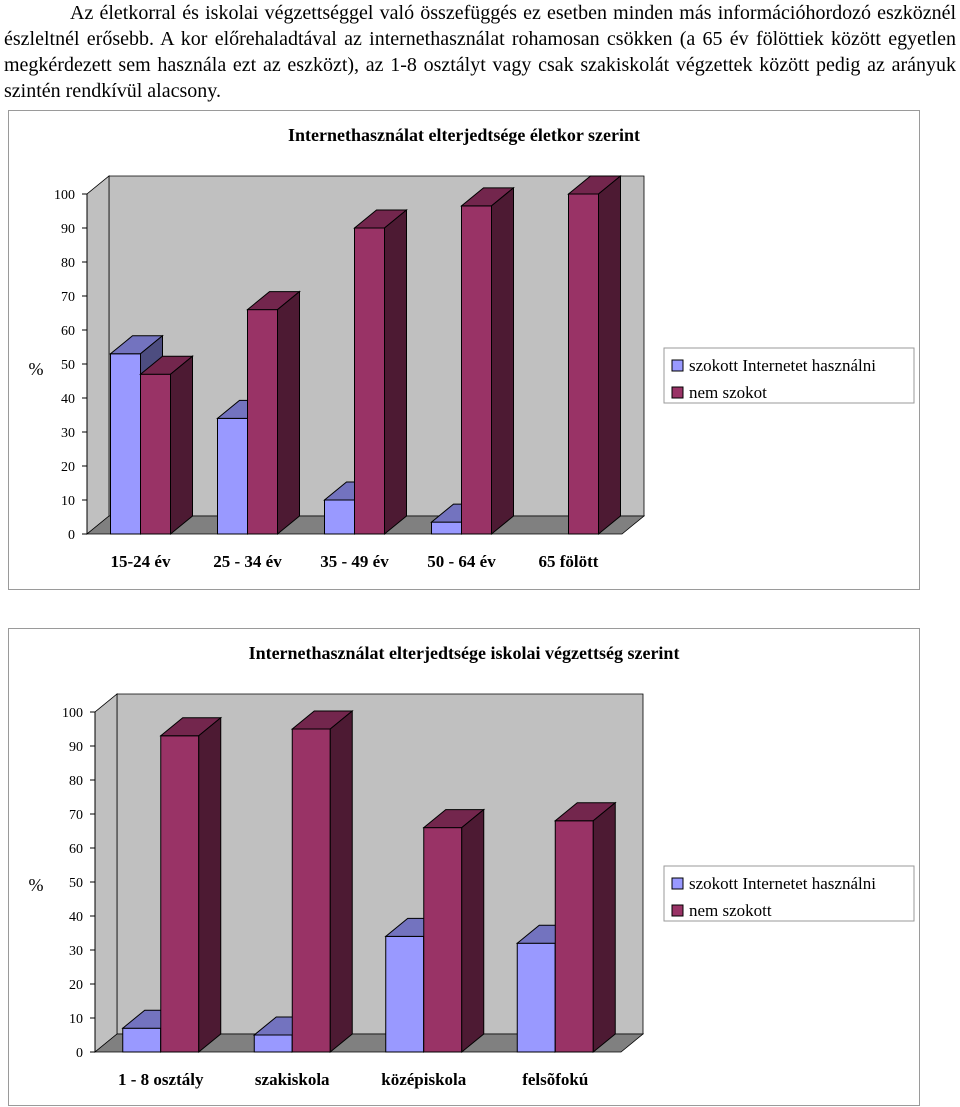 This screenshot has height=1107, width=960. Describe the element at coordinates (76, 815) in the screenshot. I see `education-chart-y-tick-label: 70` at that location.